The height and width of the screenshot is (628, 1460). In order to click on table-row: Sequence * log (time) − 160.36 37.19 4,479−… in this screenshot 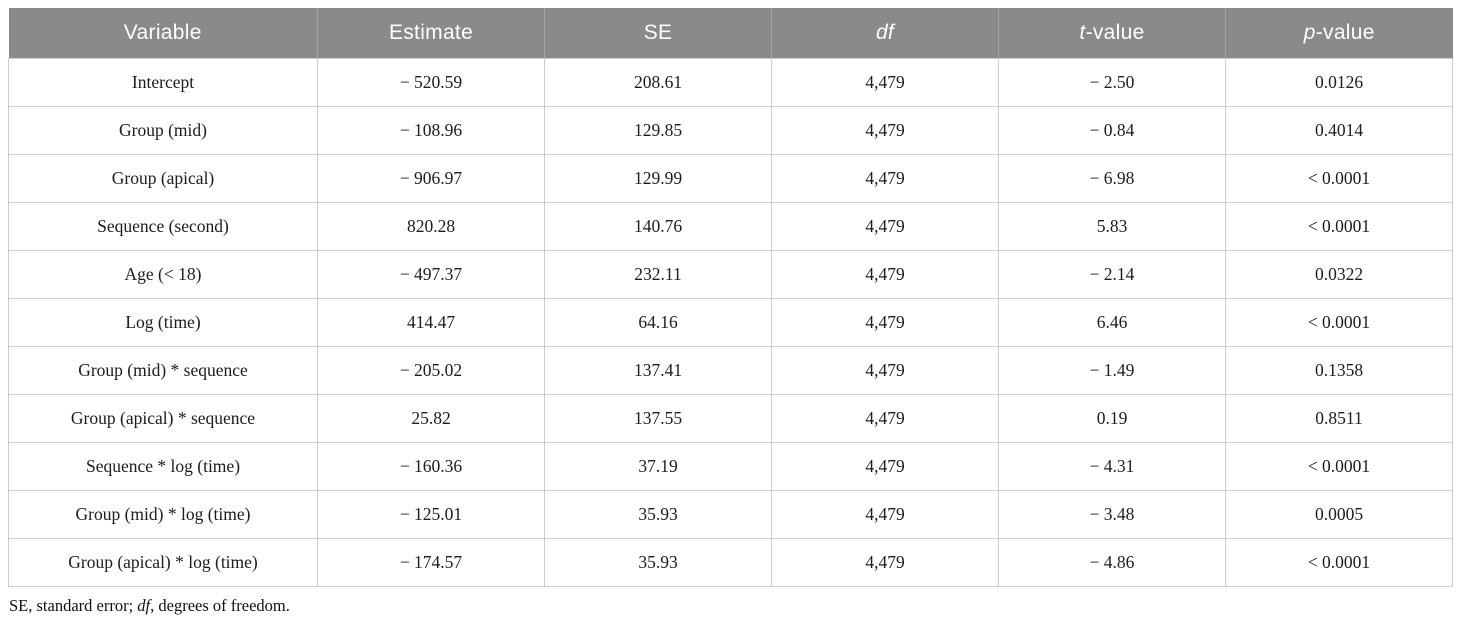, I will do `click(730, 466)`.